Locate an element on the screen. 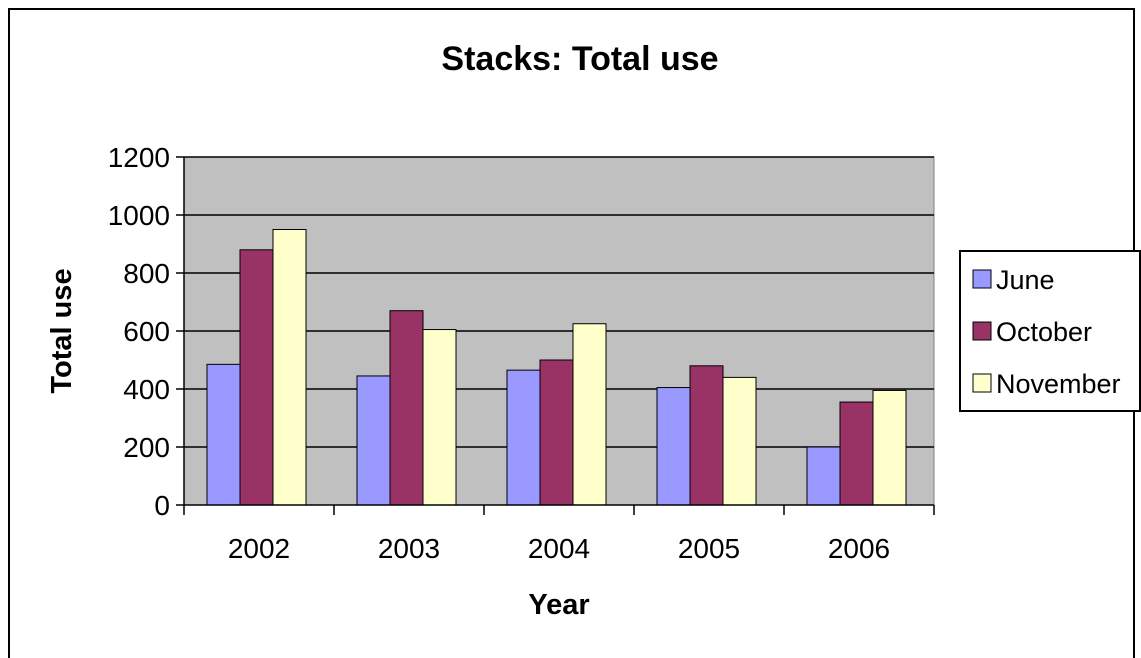 This screenshot has height=658, width=1141. y-tick-label: 600 is located at coordinates (146, 331).